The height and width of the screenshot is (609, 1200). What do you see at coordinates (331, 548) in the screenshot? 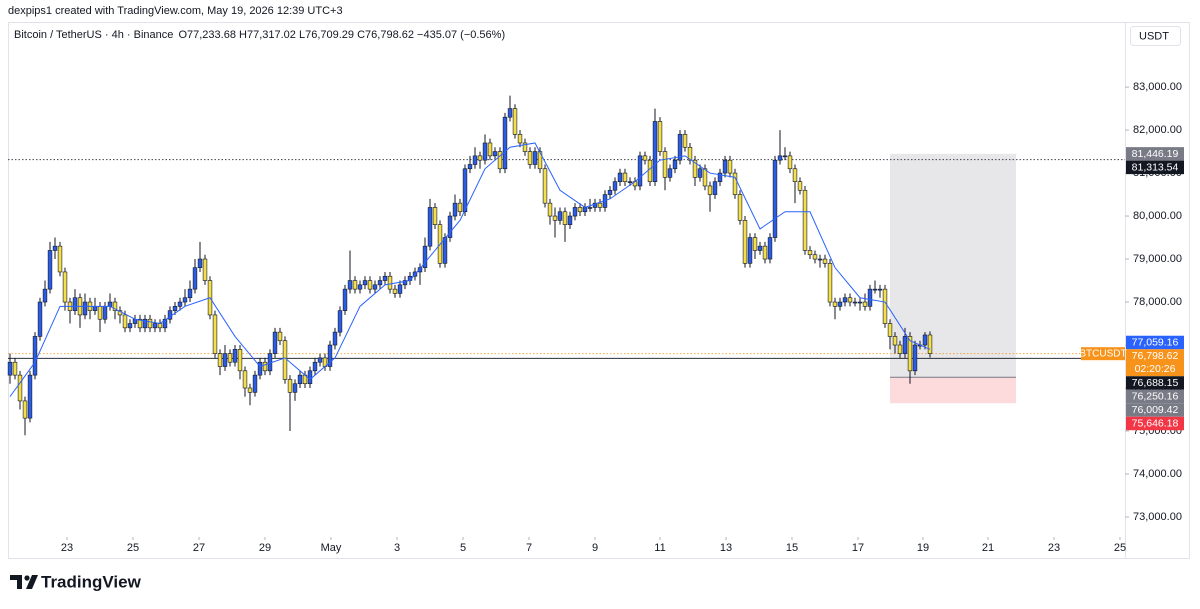
I see `x-tick-label: May` at bounding box center [331, 548].